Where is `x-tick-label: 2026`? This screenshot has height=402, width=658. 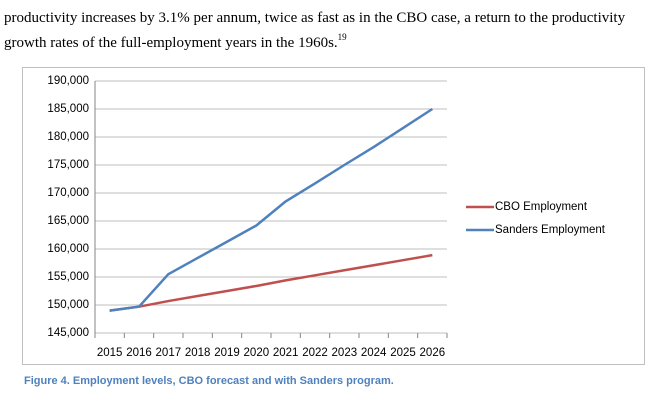 x-tick-label: 2026 is located at coordinates (433, 353).